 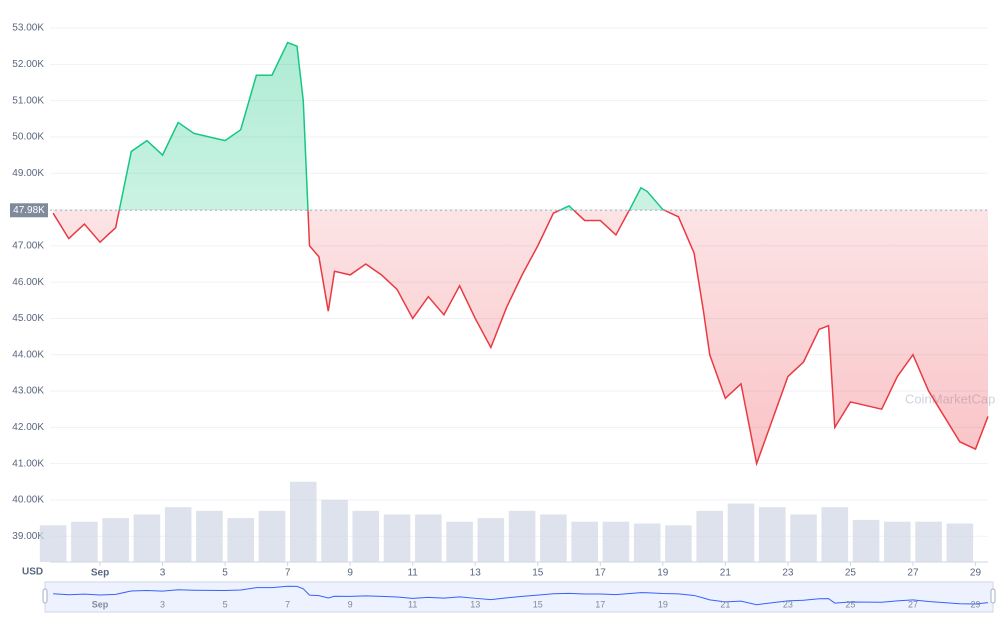 What do you see at coordinates (412, 573) in the screenshot?
I see `x-tick-label: 11` at bounding box center [412, 573].